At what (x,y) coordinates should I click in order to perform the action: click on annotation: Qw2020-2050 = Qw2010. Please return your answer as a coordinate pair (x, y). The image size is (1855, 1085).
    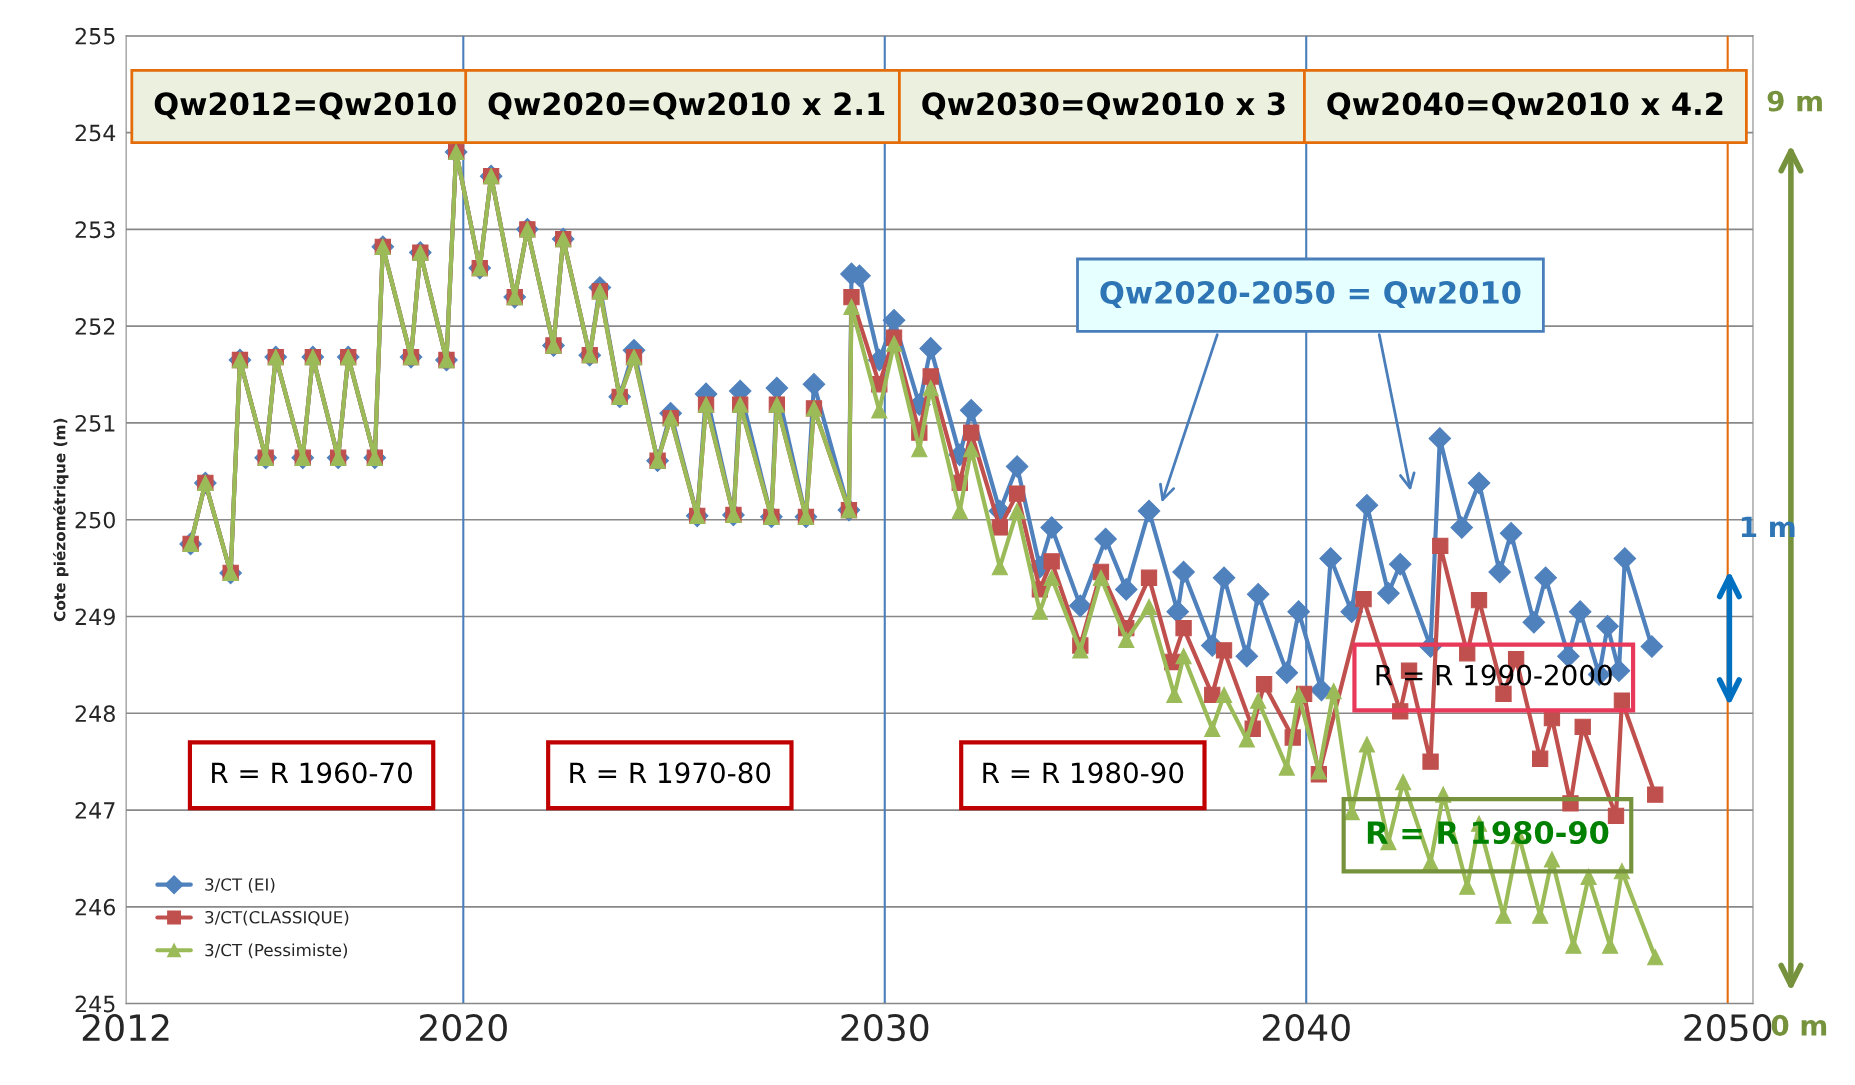
    Looking at the image, I should click on (1310, 294).